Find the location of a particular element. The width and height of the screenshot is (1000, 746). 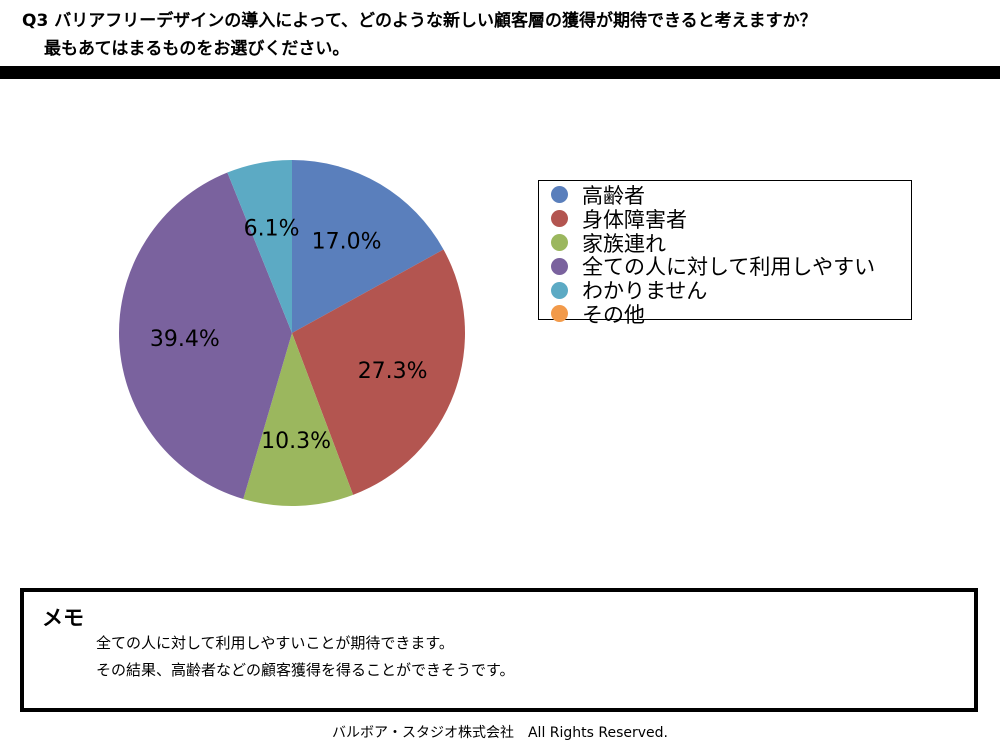

title-divider is located at coordinates (500, 72).